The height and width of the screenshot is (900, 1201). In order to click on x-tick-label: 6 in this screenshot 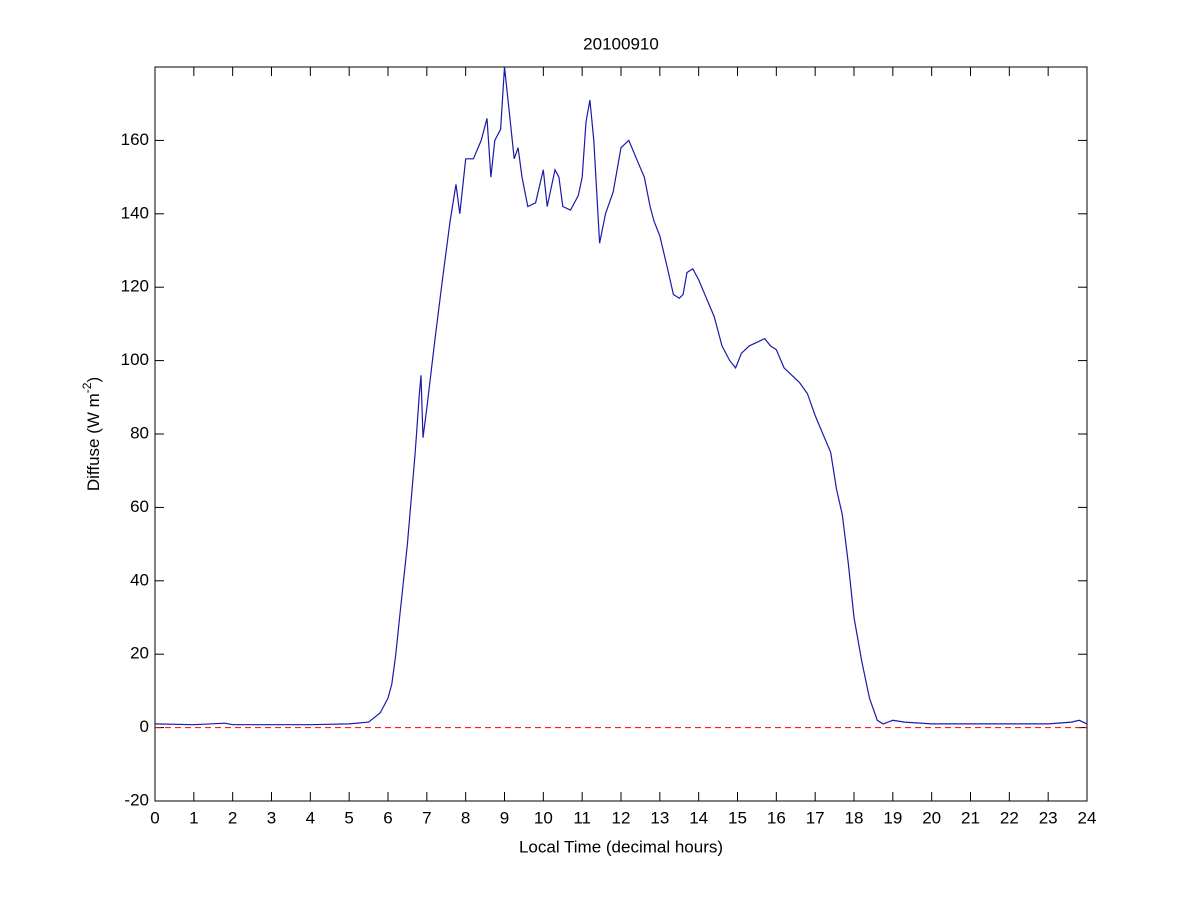, I will do `click(387, 817)`.